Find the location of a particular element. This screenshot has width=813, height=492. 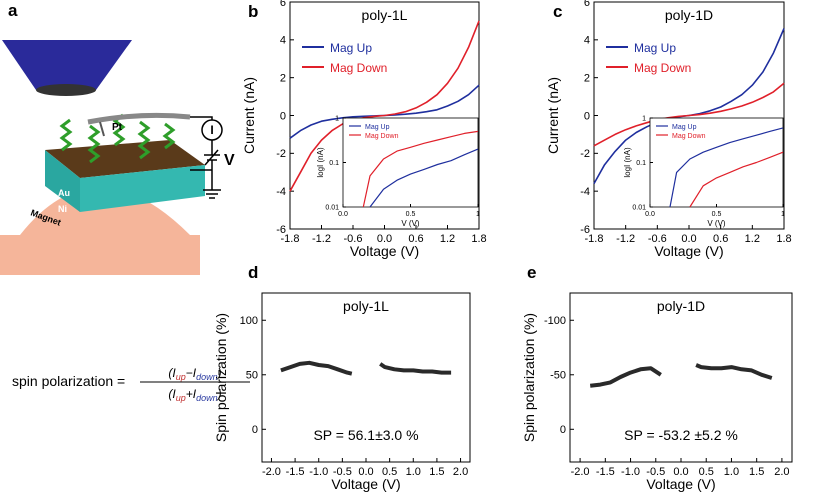

helices is located at coordinates (117, 138).